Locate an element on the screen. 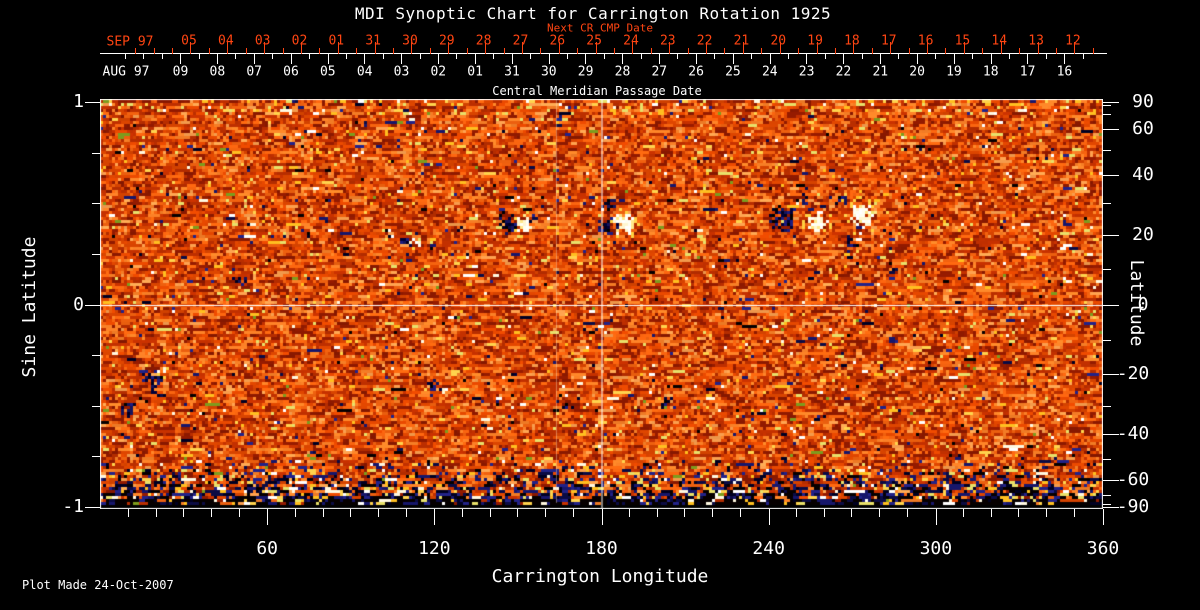  next-cr-date-label: 21 is located at coordinates (741, 41).